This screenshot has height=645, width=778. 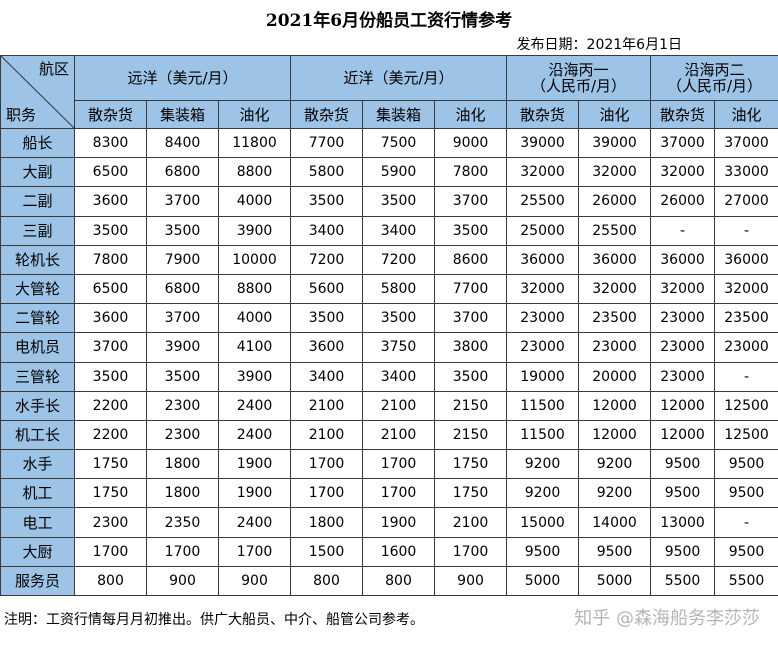 I want to click on salary-cell: 5900, so click(x=399, y=172).